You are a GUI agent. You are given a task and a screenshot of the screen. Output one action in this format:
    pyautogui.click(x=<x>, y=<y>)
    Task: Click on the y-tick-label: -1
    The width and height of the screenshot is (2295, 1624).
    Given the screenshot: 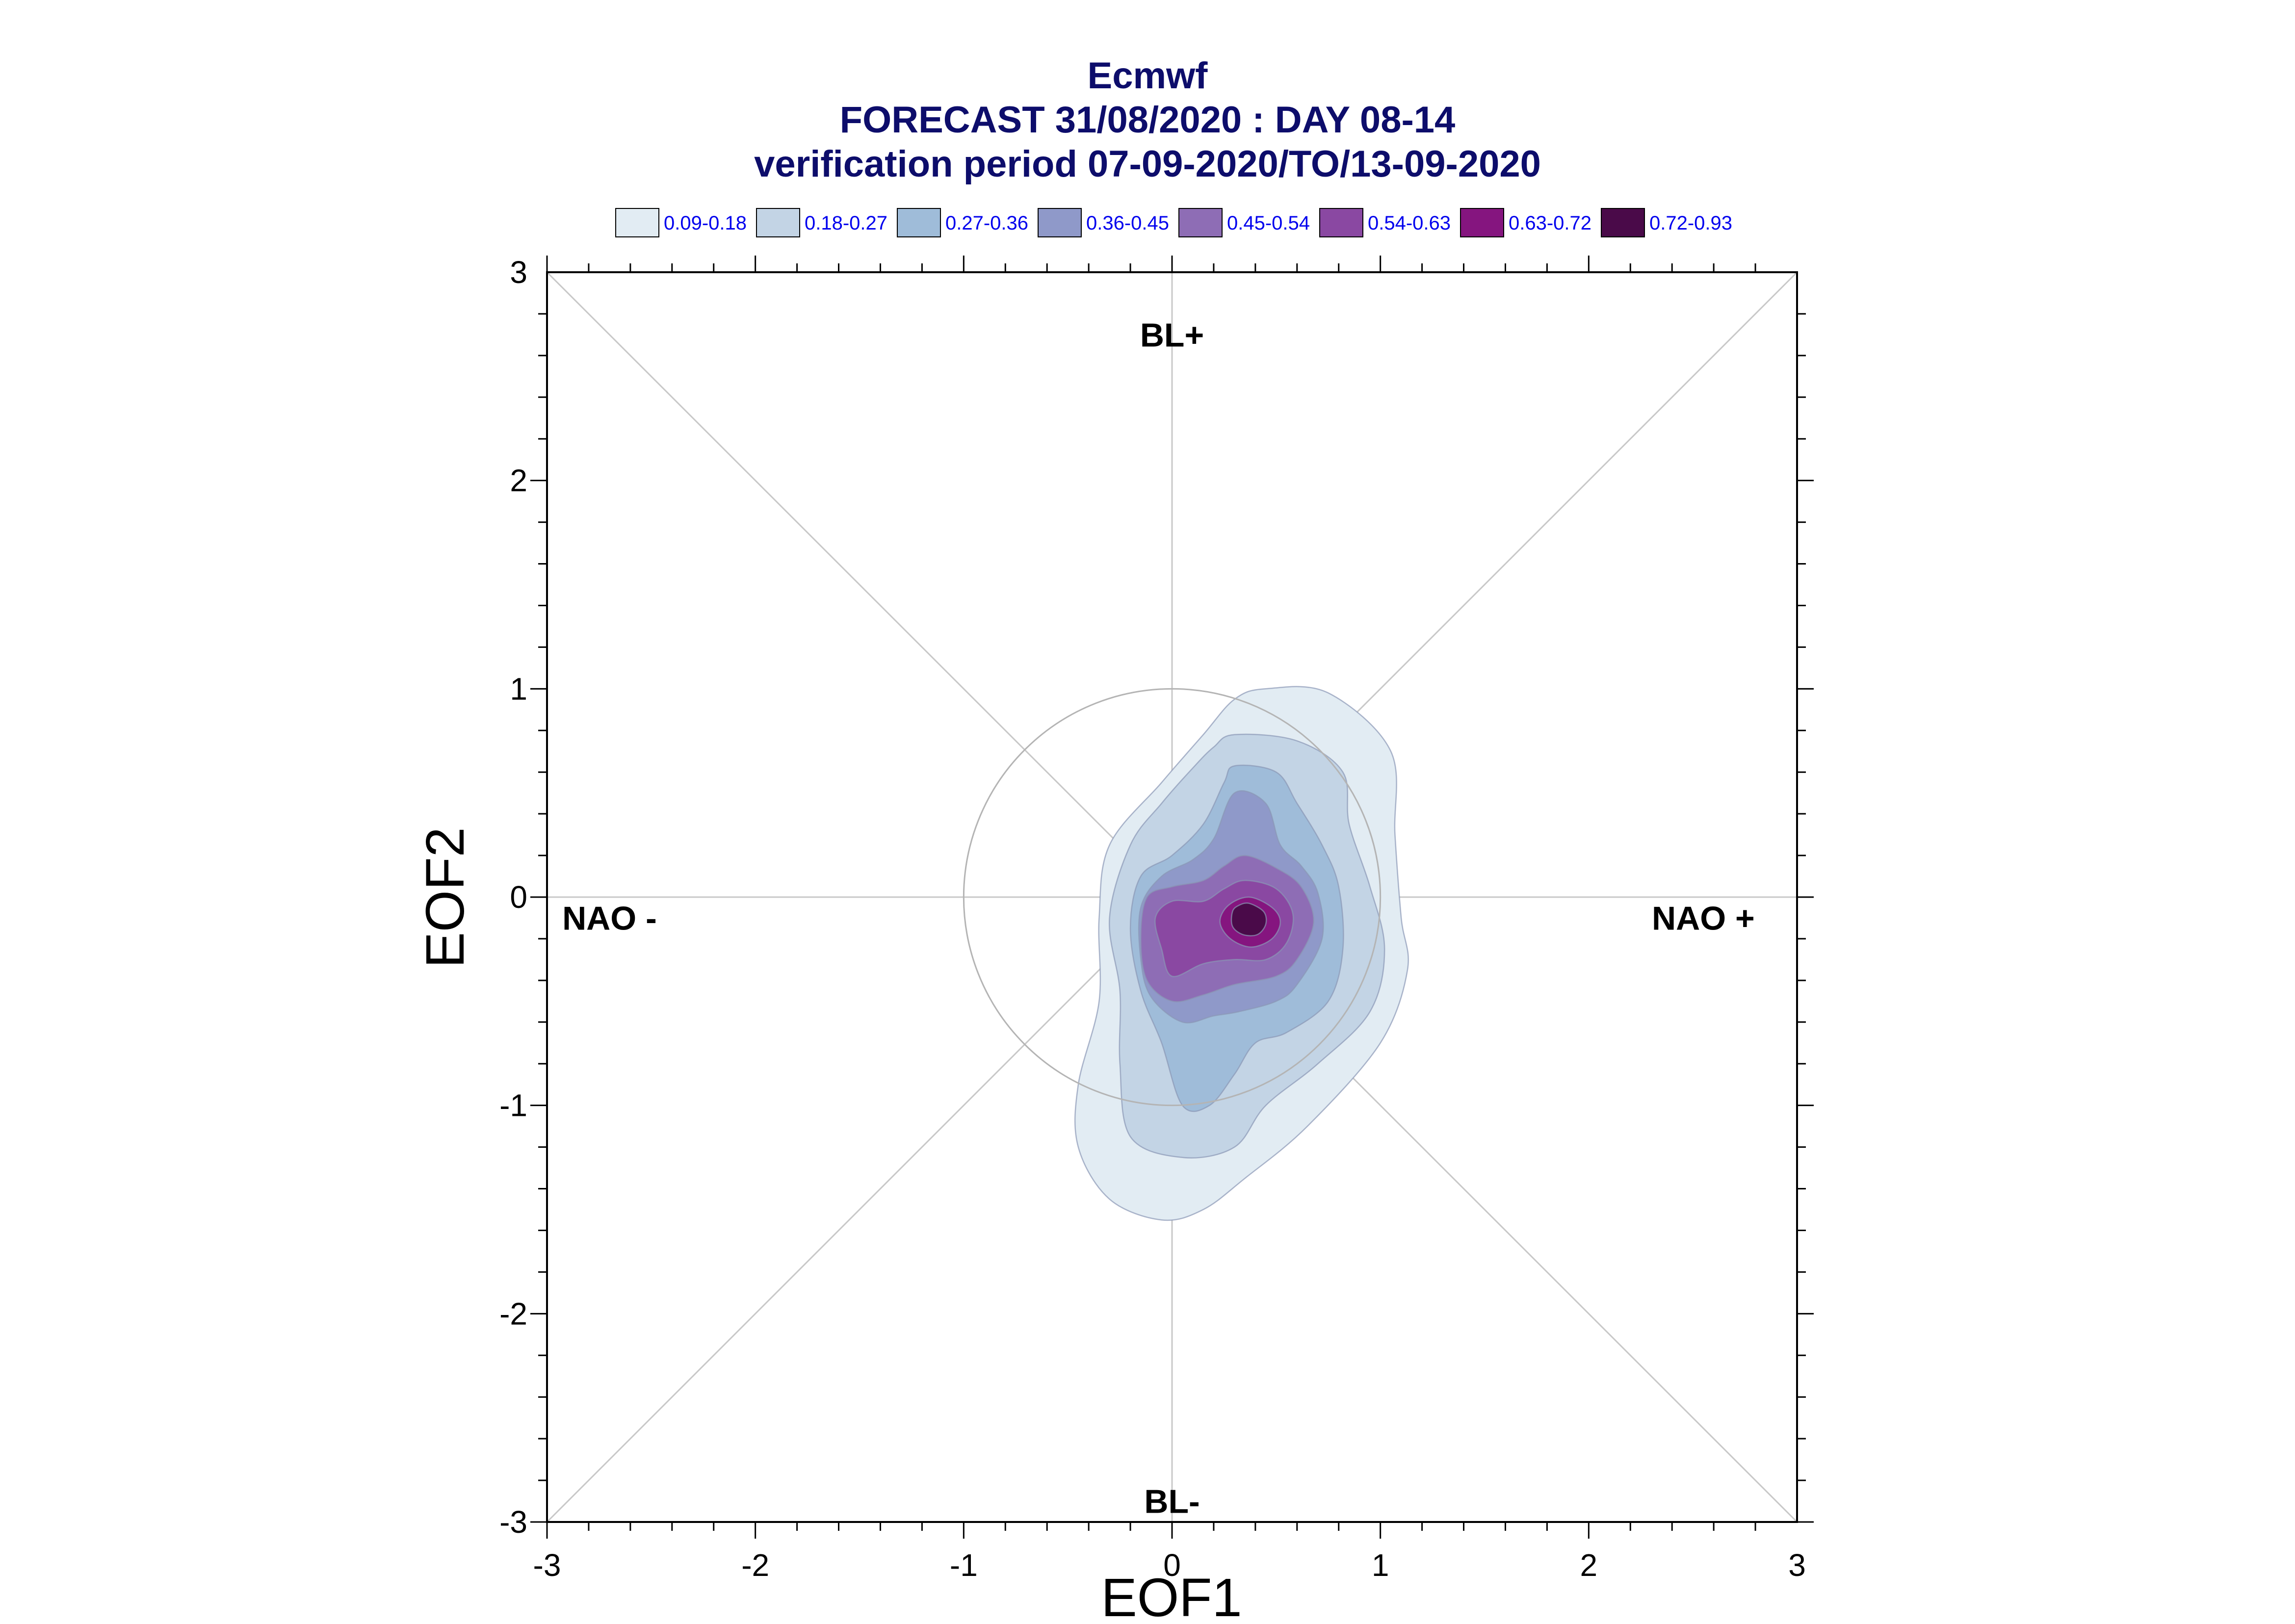 What is the action you would take?
    pyautogui.click(x=513, y=1105)
    